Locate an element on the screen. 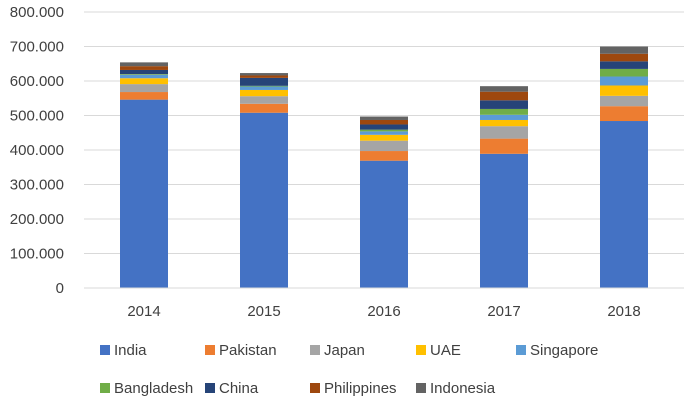 Image resolution: width=700 pixels, height=408 pixels. bar-segment-china-2014 is located at coordinates (144, 72).